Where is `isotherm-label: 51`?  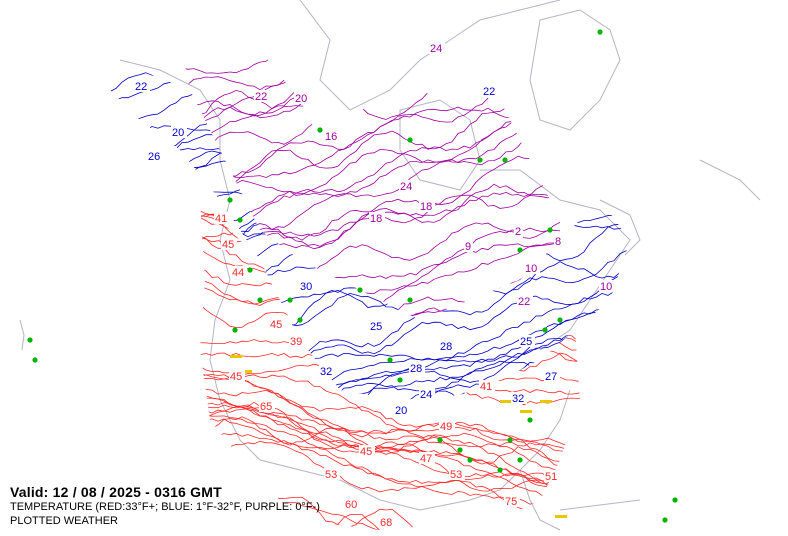 isotherm-label: 51 is located at coordinates (551, 477).